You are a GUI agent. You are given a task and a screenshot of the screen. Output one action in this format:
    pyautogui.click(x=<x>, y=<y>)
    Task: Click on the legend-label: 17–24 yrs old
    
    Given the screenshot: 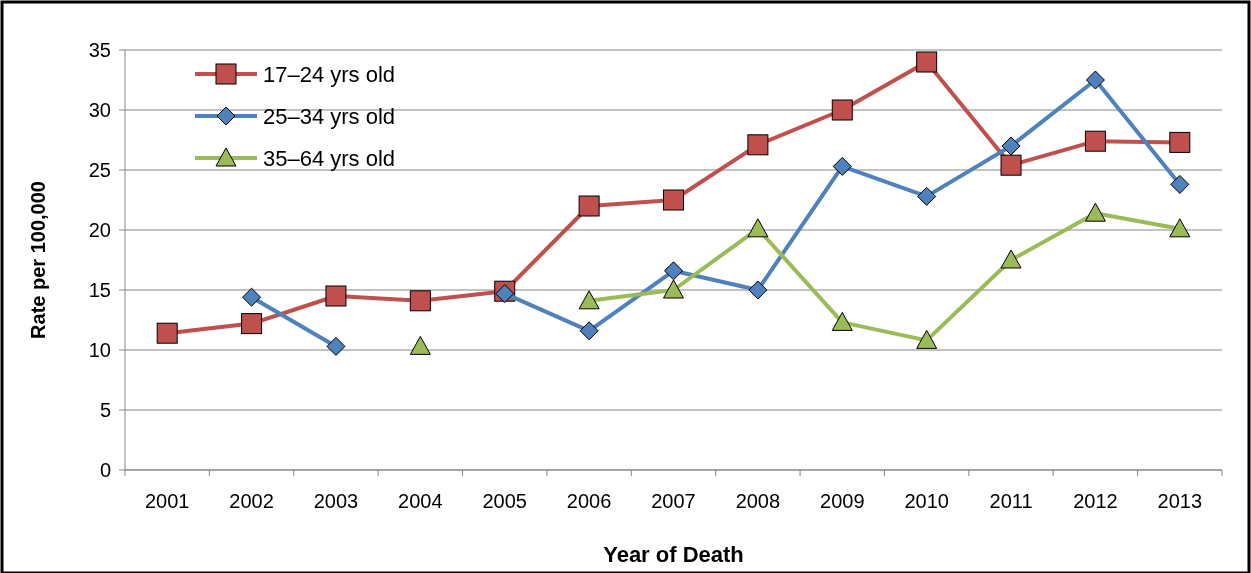 What is the action you would take?
    pyautogui.click(x=329, y=74)
    